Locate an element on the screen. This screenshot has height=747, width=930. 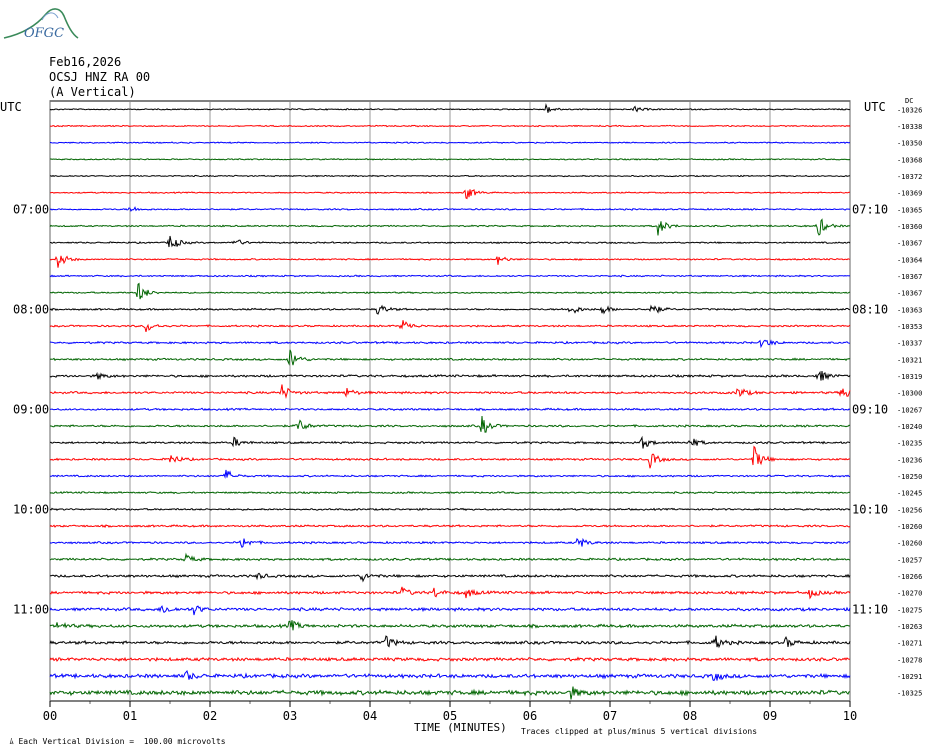
dc-offset-label-13: -10353 is located at coordinates (909, 327).